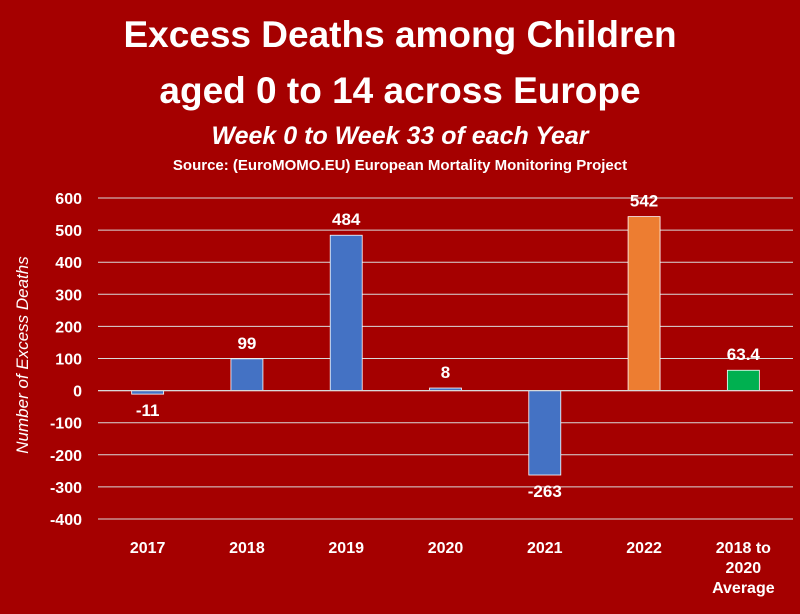  Describe the element at coordinates (66, 424) in the screenshot. I see `y-tick-label: -100` at that location.